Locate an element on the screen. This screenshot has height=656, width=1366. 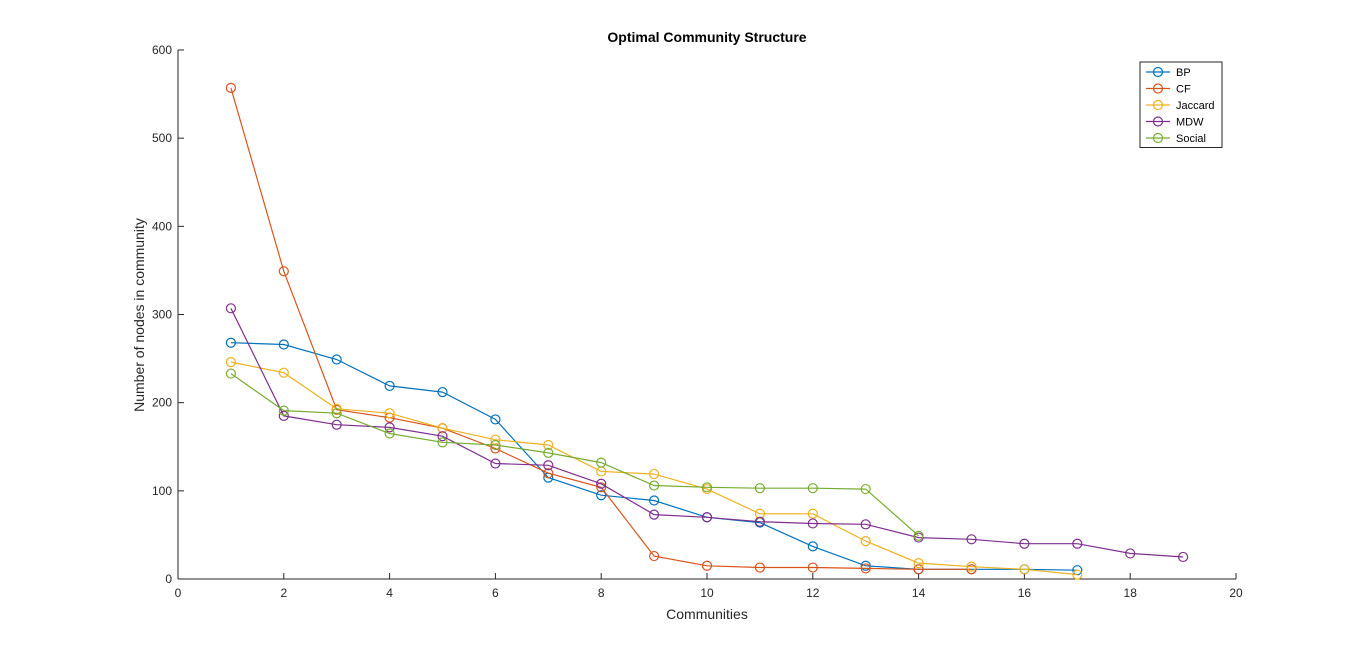
y-tick-label: 0 is located at coordinates (168, 579).